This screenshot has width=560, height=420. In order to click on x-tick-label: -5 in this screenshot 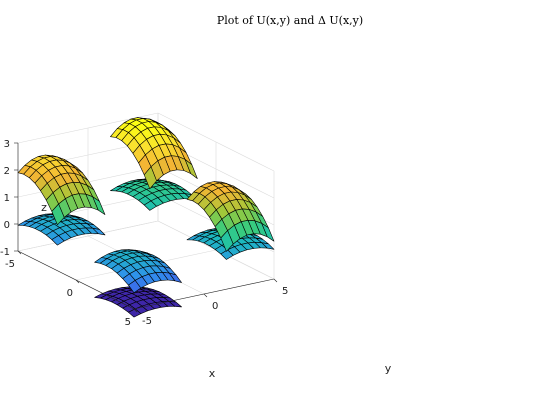, I will do `click(10, 264)`.